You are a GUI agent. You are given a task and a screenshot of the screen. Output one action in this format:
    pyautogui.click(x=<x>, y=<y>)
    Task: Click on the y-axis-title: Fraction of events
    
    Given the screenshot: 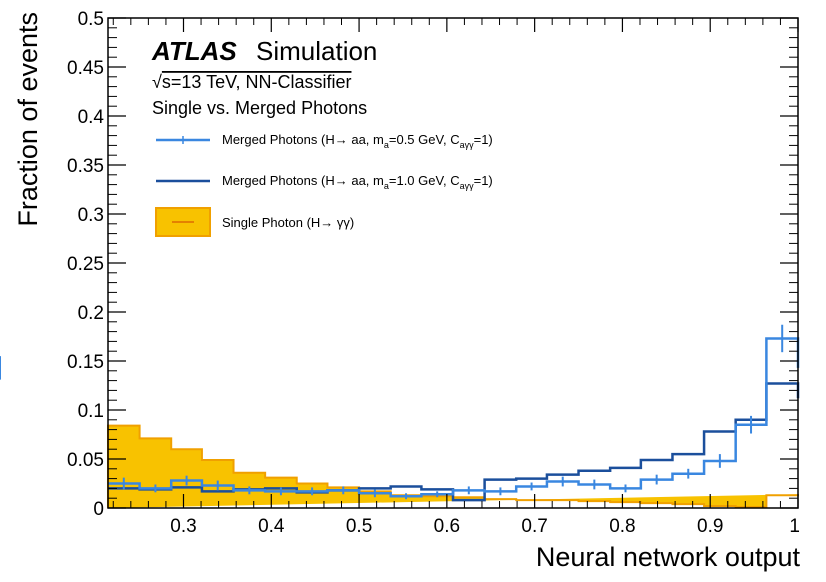 What is the action you would take?
    pyautogui.click(x=28, y=119)
    